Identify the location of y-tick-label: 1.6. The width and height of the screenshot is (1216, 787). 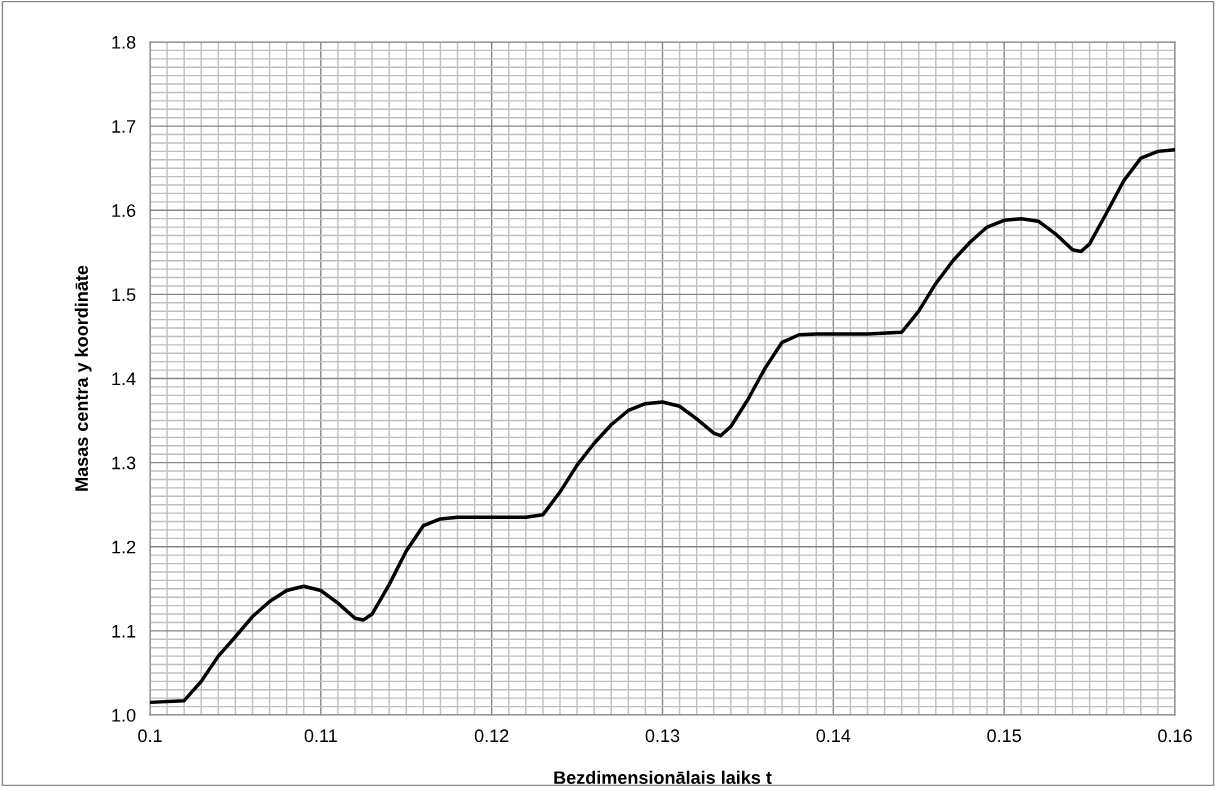
(124, 210).